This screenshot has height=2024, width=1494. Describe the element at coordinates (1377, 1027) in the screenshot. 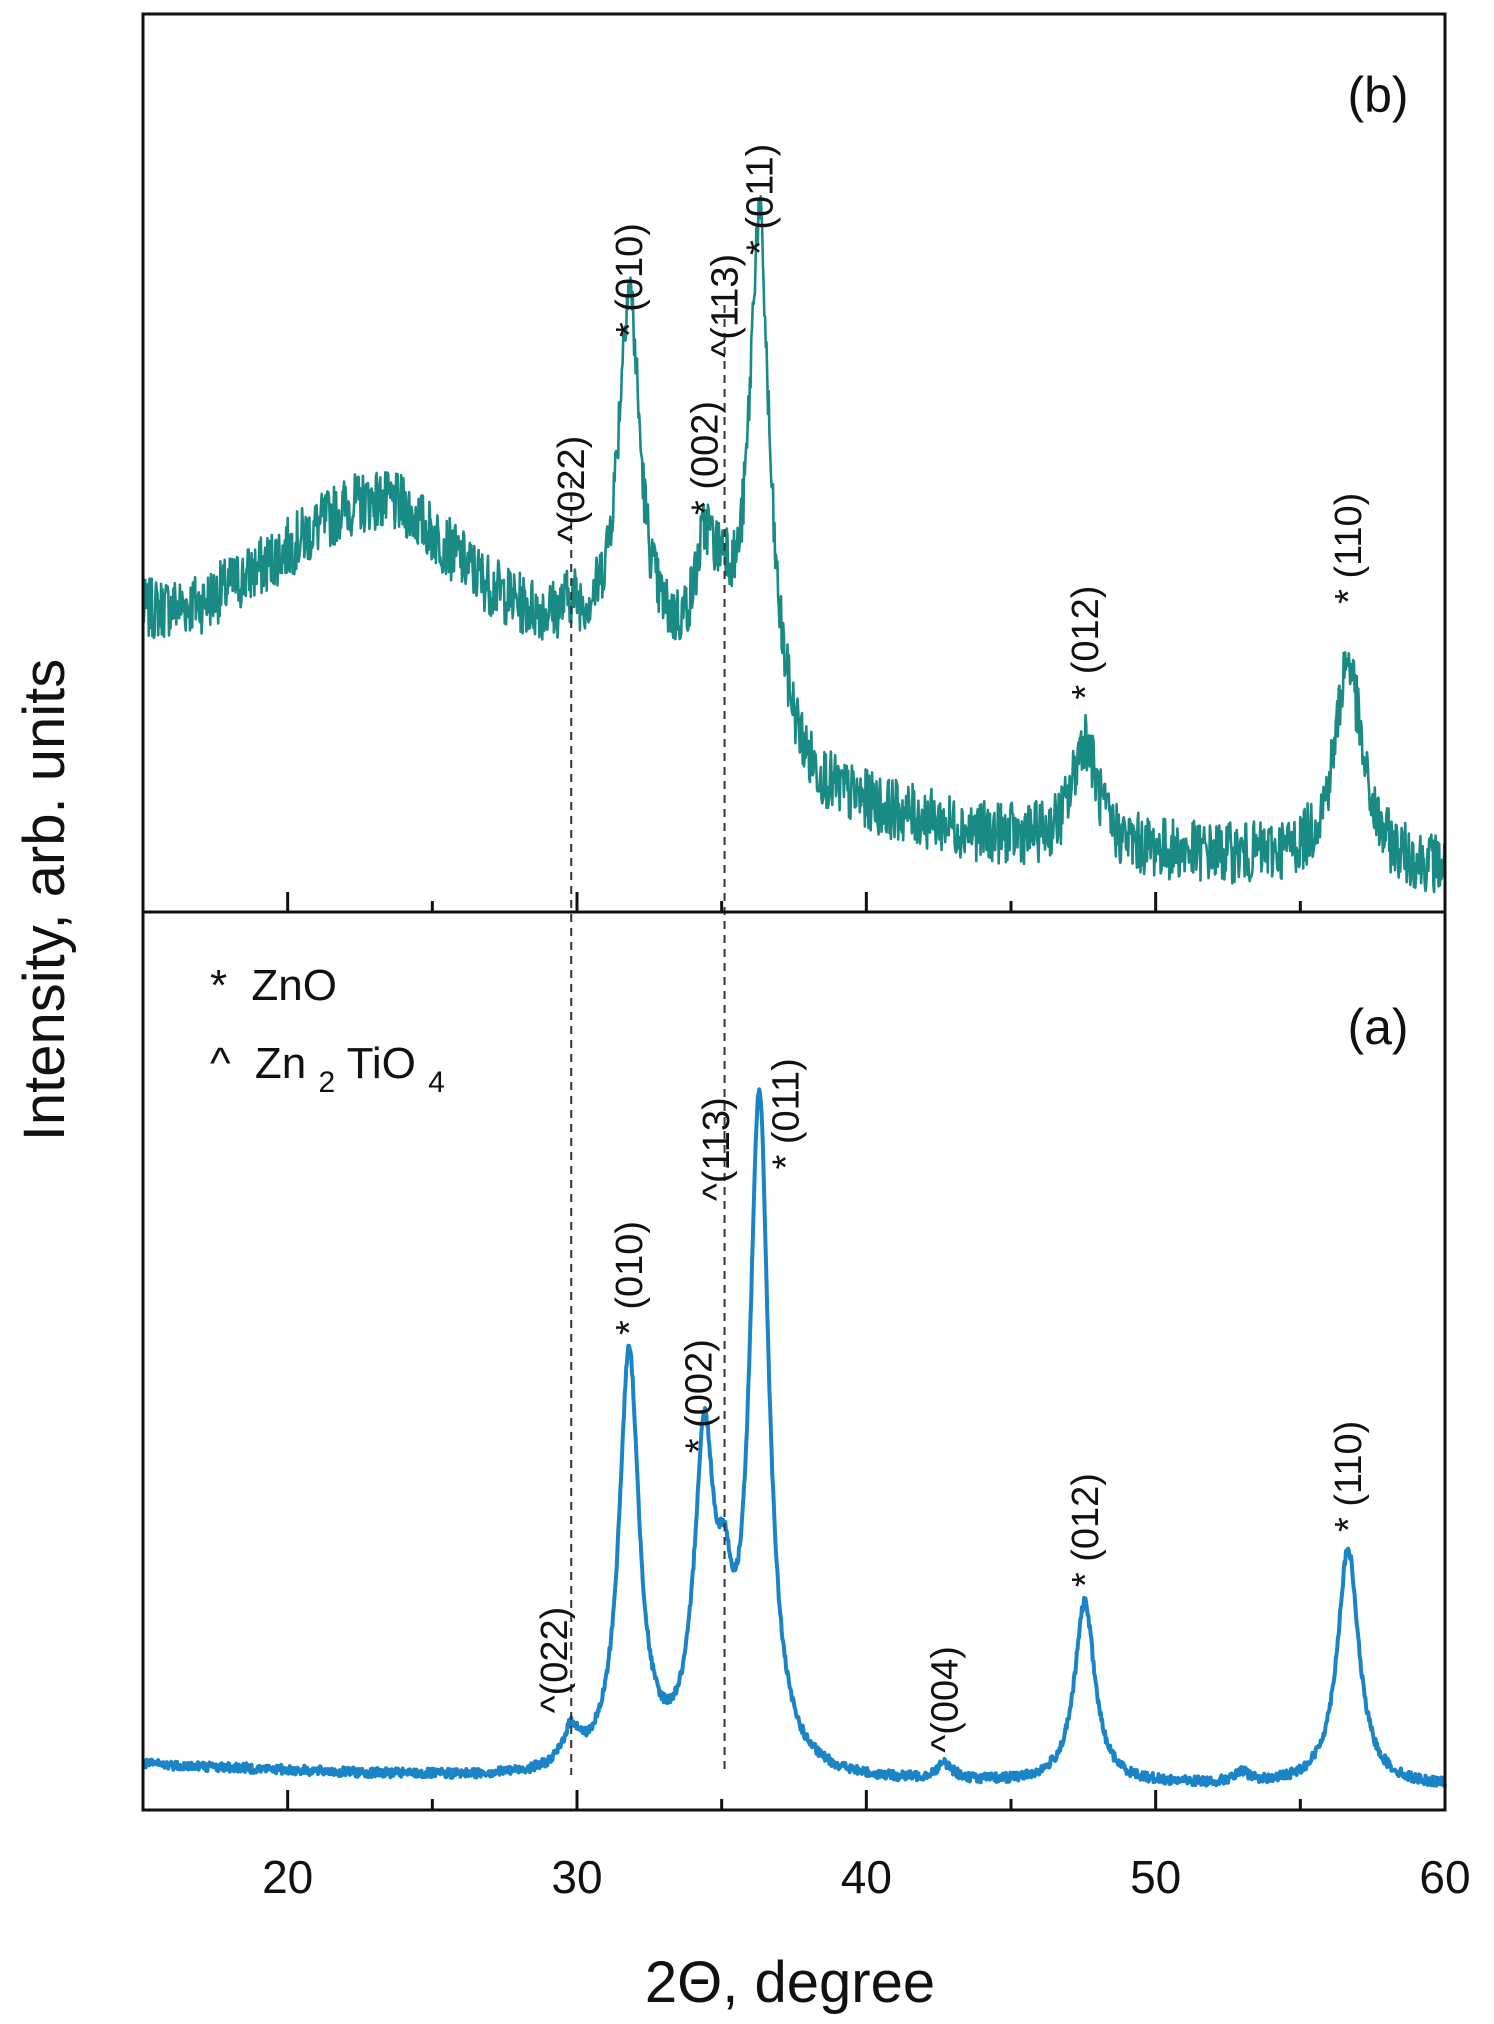

I see `panel-label-a: (a)` at that location.